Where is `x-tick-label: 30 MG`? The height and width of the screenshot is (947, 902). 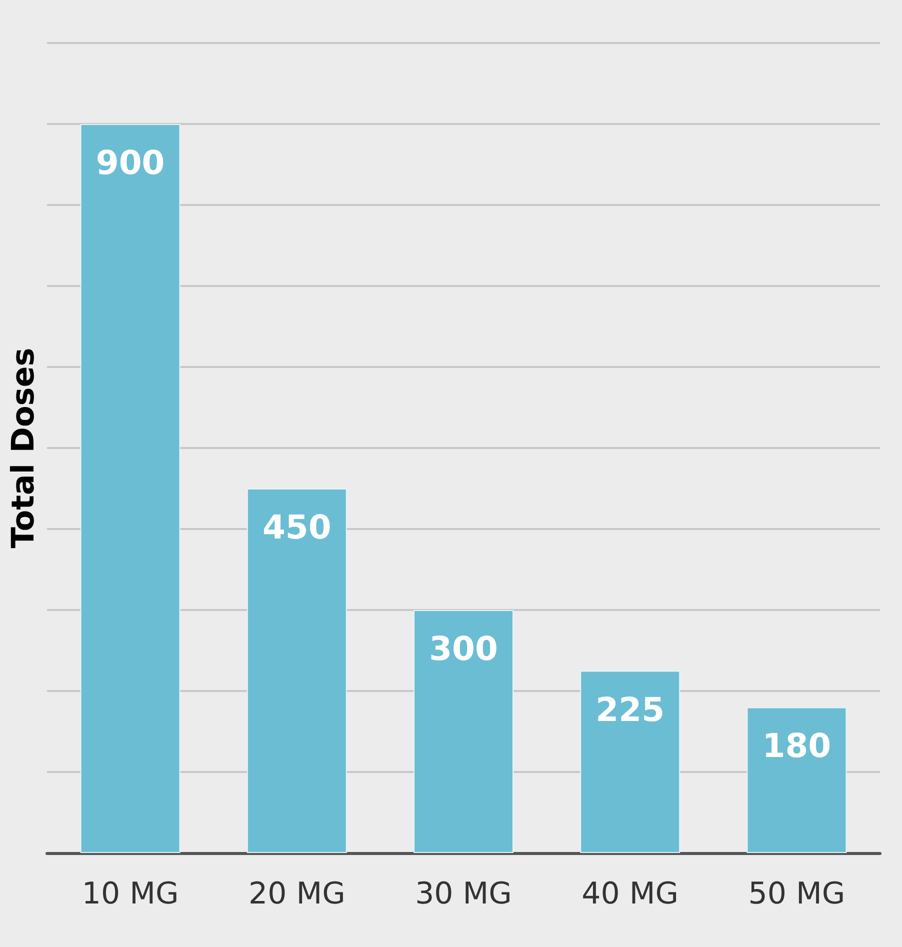
x-tick-label: 30 MG is located at coordinates (463, 894).